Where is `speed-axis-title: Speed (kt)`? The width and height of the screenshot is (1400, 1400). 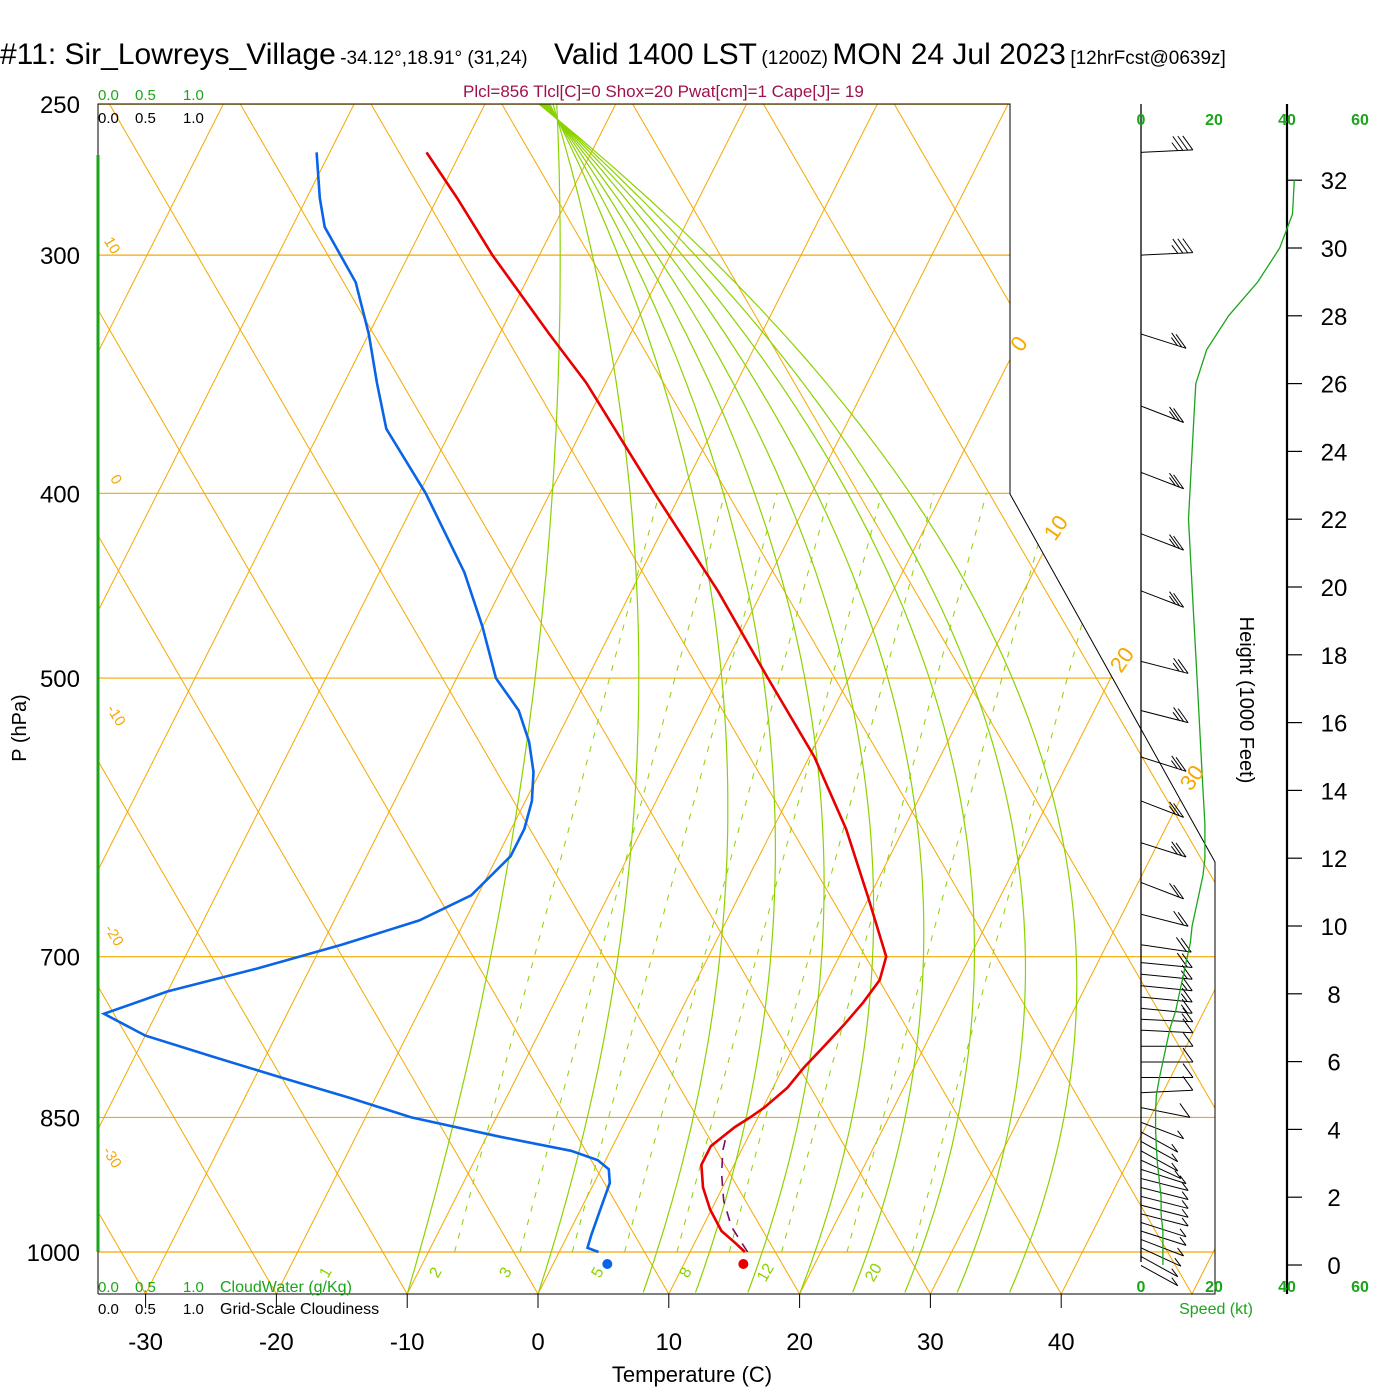 speed-axis-title: Speed (kt) is located at coordinates (1216, 1309).